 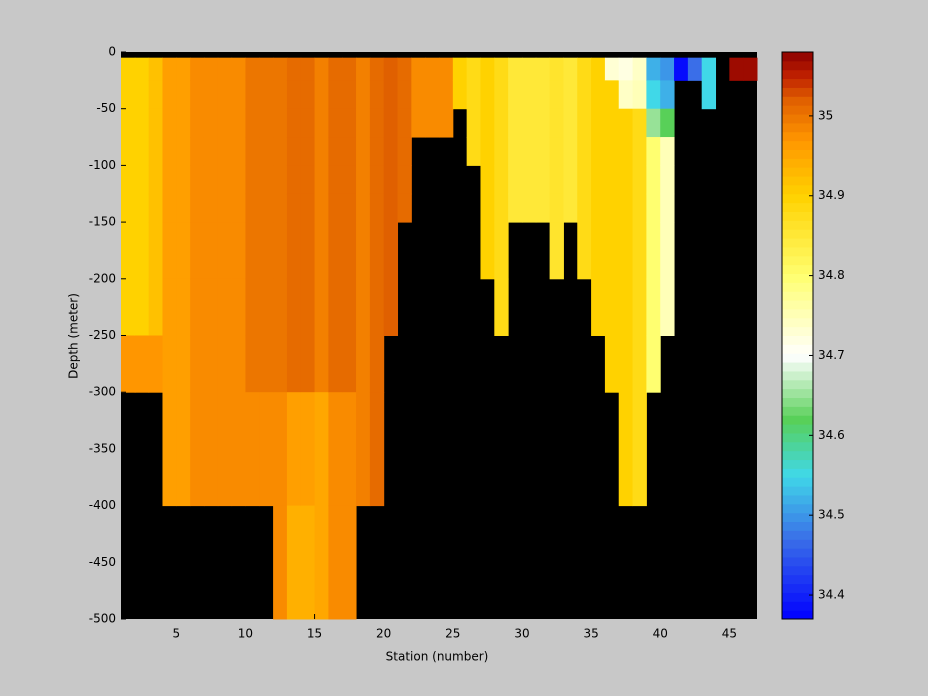 What do you see at coordinates (102, 222) in the screenshot?
I see `y-tick-label: -150` at bounding box center [102, 222].